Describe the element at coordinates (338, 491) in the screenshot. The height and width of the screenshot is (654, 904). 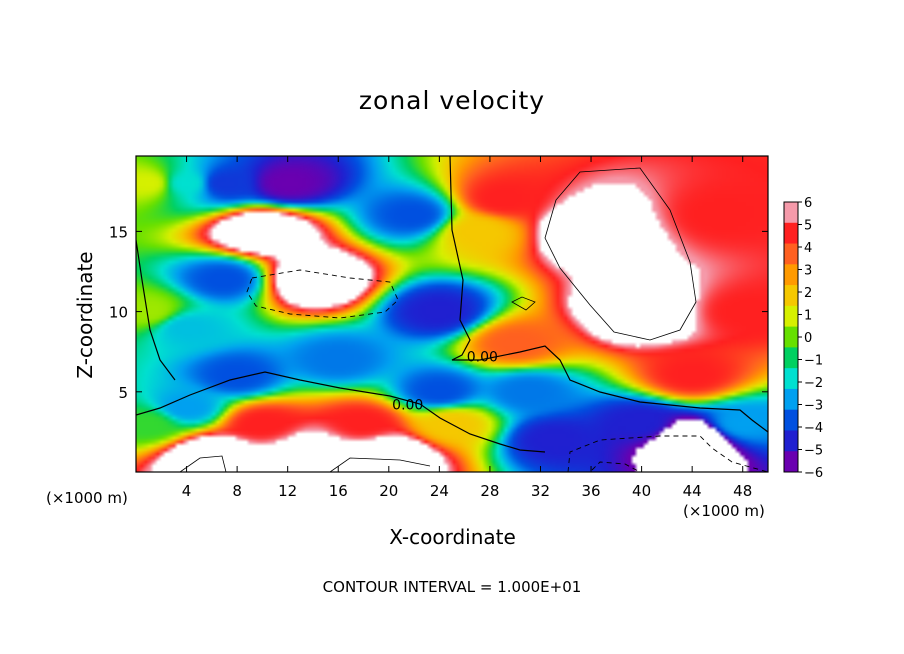
I see `x-tick-label: 16` at that location.